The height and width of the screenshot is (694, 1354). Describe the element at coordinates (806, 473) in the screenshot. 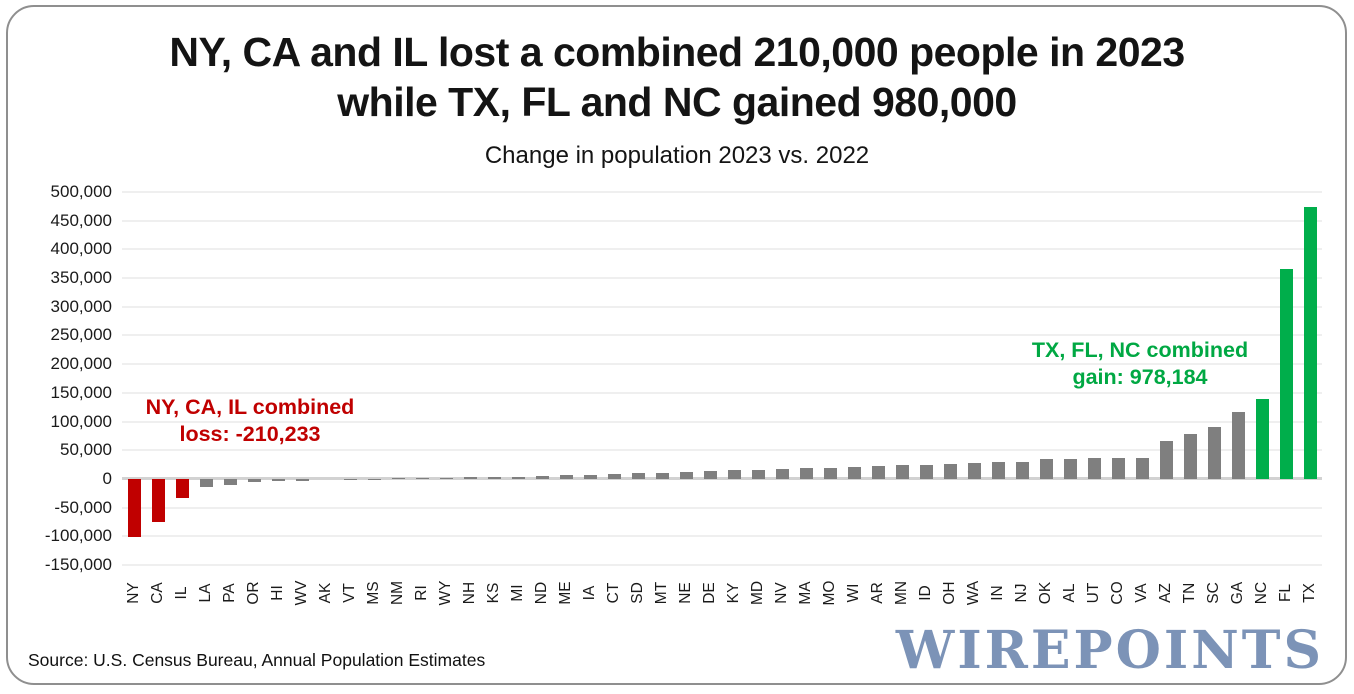

I see `bar-MA` at that location.